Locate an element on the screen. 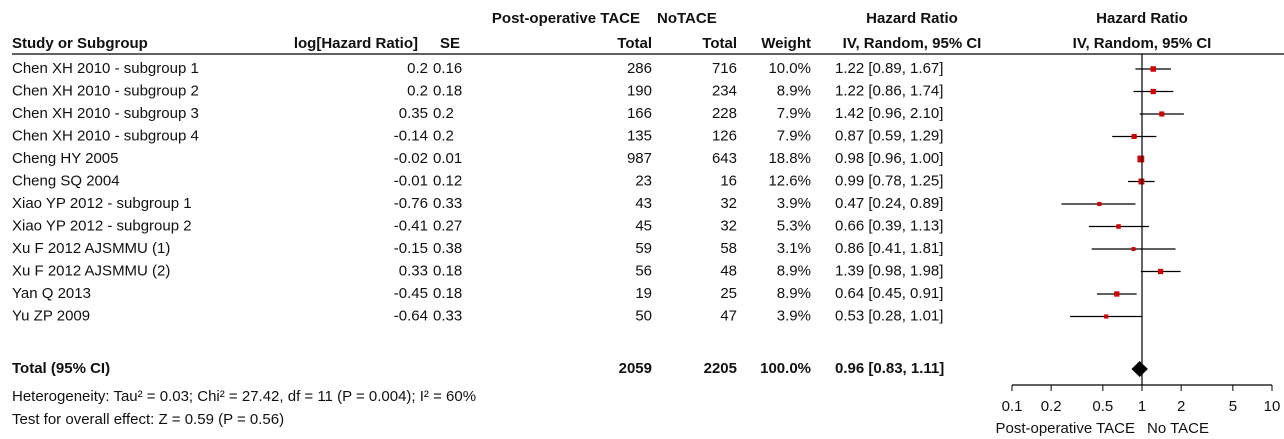  ci-text: 0.64 [0.45, 0.91] is located at coordinates (889, 293).